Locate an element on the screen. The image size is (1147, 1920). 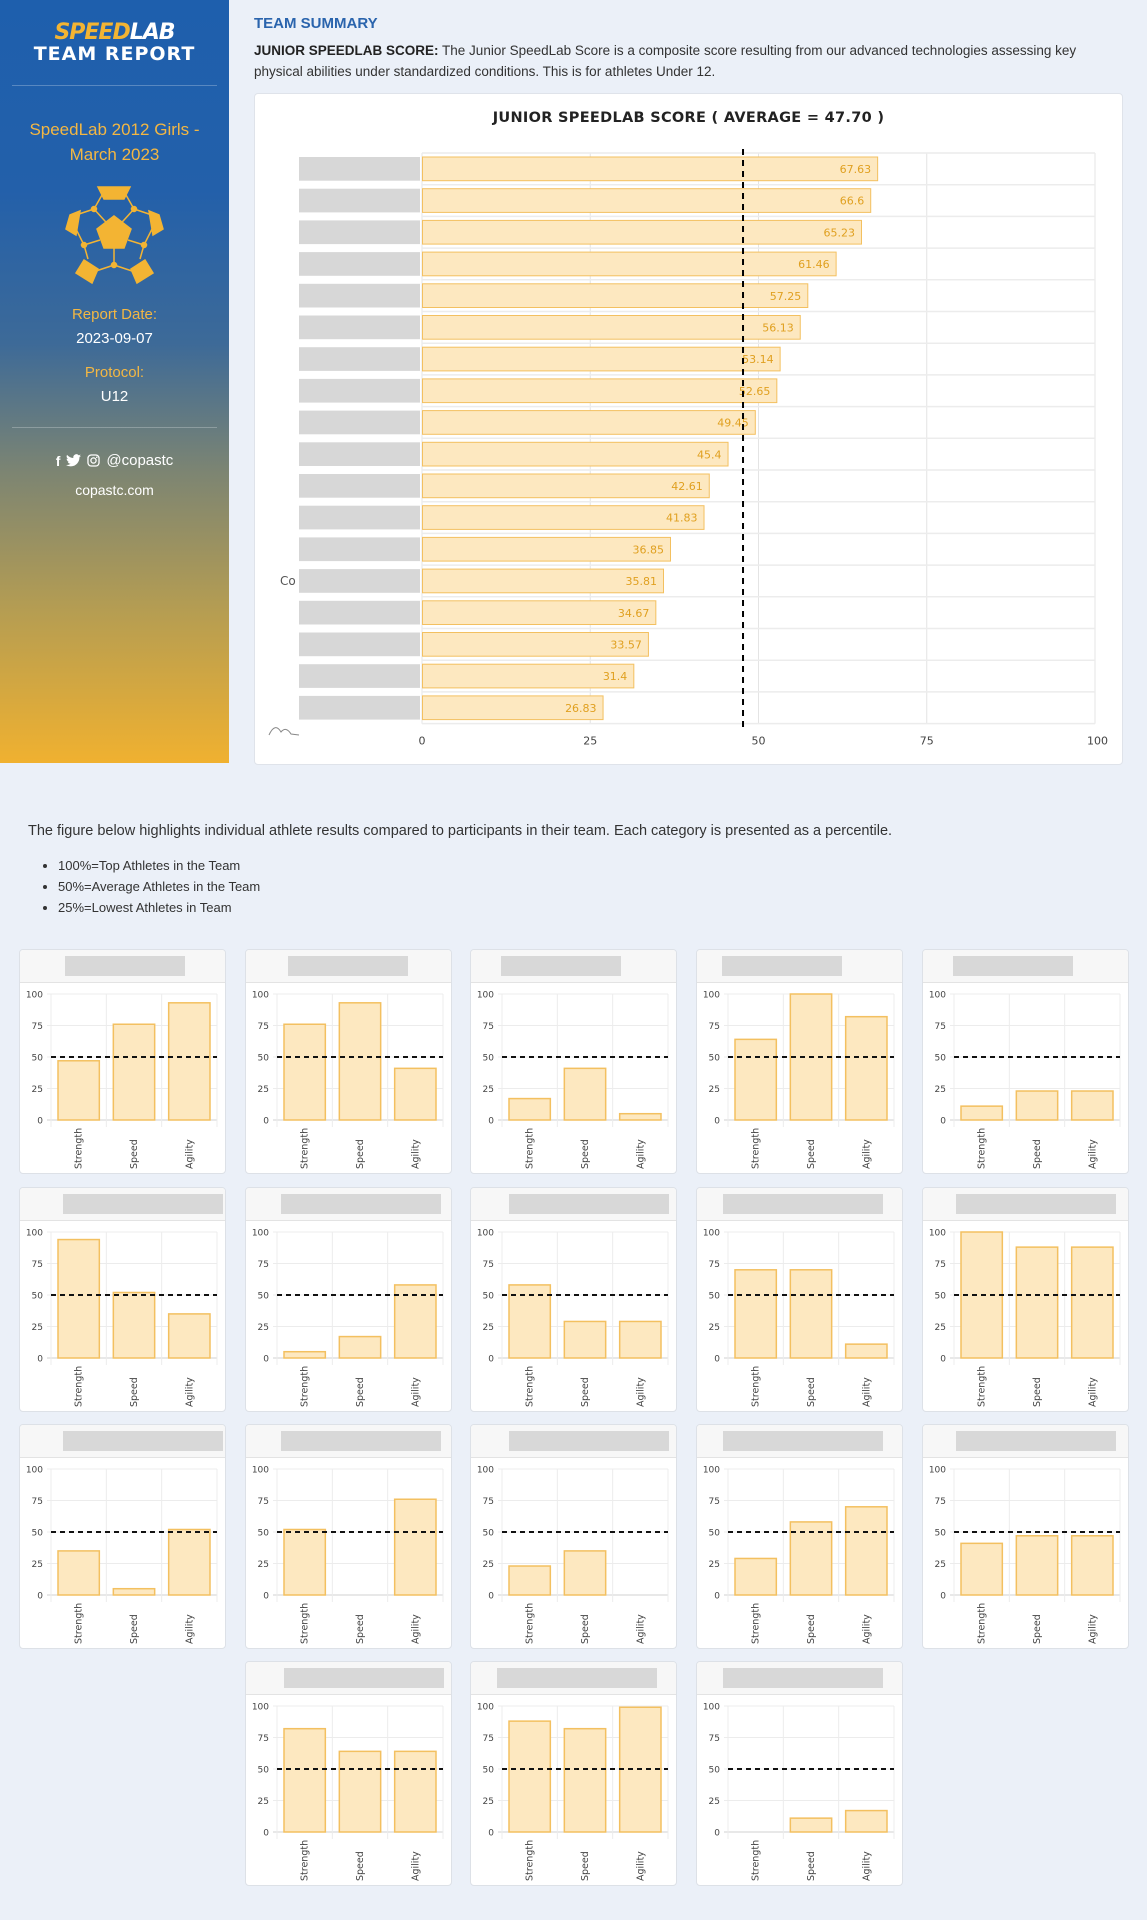
social-handle: @copastc is located at coordinates (140, 460).